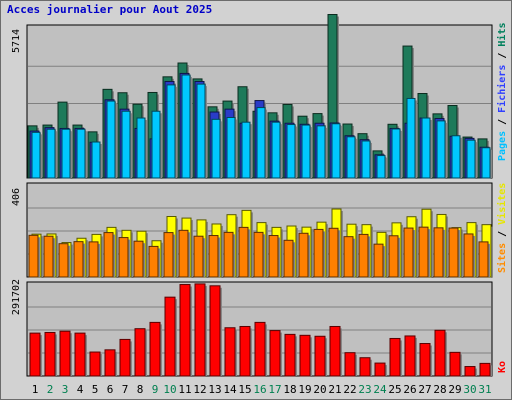 The width and height of the screenshot is (512, 400). What do you see at coordinates (334, 389) in the screenshot?
I see `x-tick-label-21: 21` at bounding box center [334, 389].